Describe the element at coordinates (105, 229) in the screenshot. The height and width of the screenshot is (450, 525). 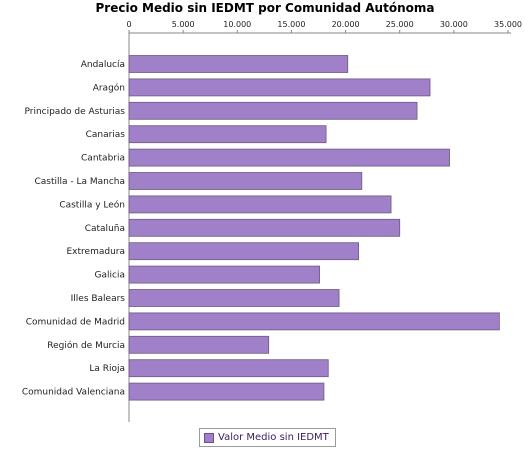
I see `category-label: Cataluña` at that location.